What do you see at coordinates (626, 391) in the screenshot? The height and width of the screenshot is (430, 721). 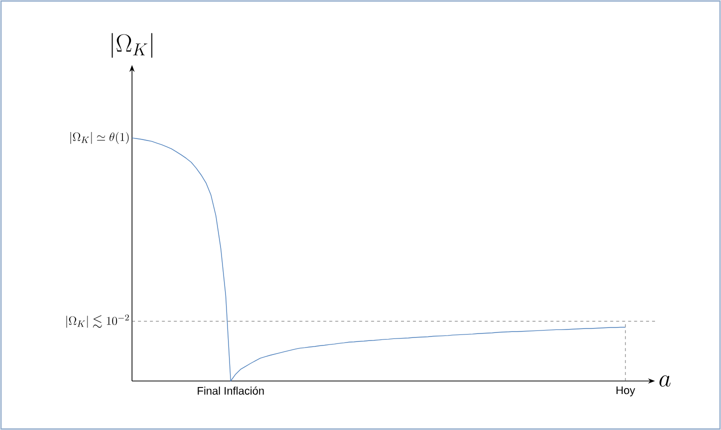 I see `x-tick-label: Hoy` at bounding box center [626, 391].